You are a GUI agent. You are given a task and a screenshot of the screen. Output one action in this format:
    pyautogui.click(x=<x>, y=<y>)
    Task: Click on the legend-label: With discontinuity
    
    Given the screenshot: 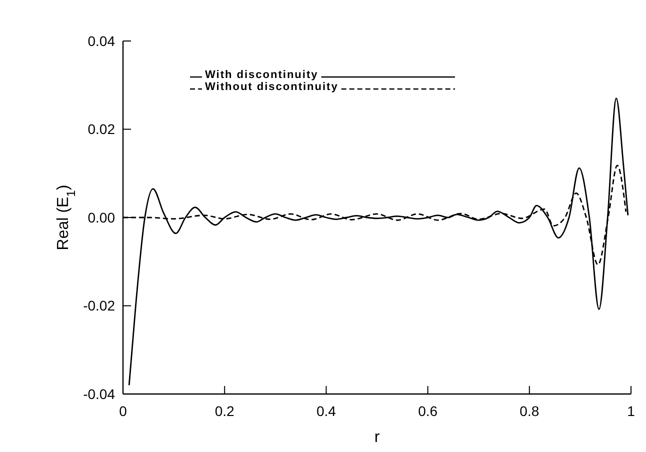 What is the action you would take?
    pyautogui.click(x=261, y=75)
    